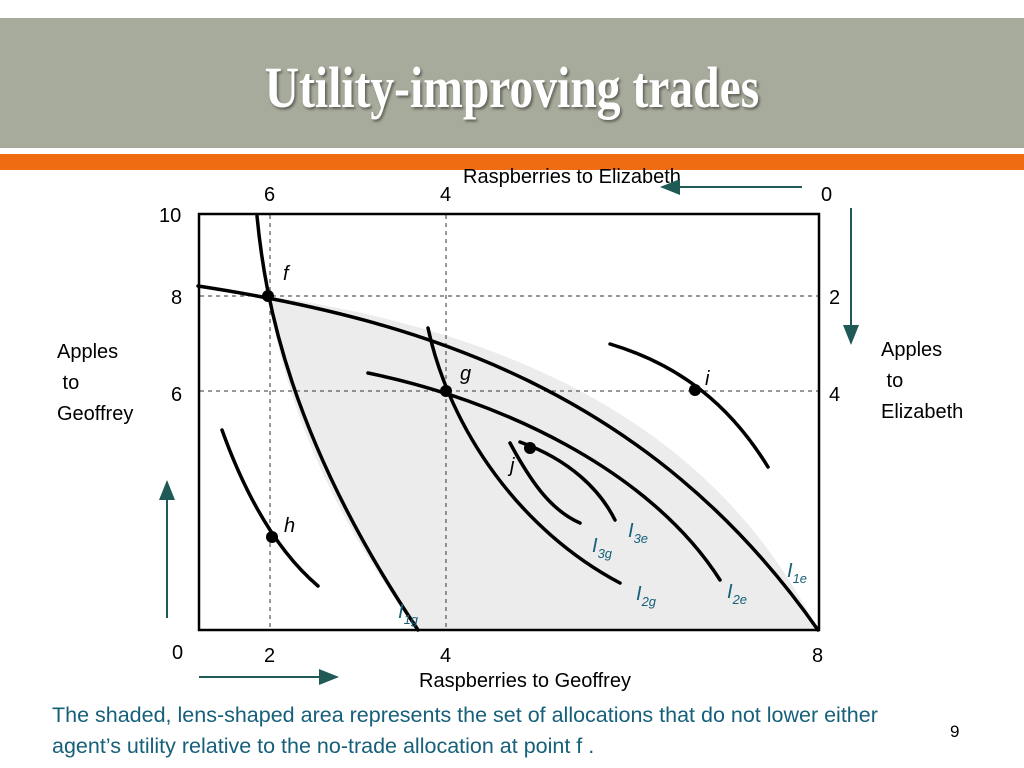 This screenshot has width=1024, height=768. What do you see at coordinates (95, 383) in the screenshot?
I see `left-axis-label: Apples to Geoffrey` at bounding box center [95, 383].